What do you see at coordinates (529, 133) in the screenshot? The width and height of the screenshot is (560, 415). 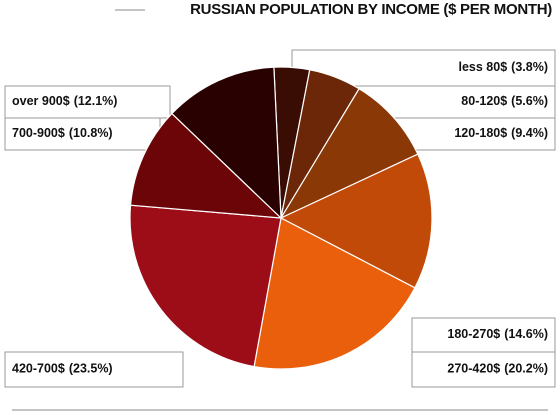 I see `value-label: (9.4%)` at bounding box center [529, 133].